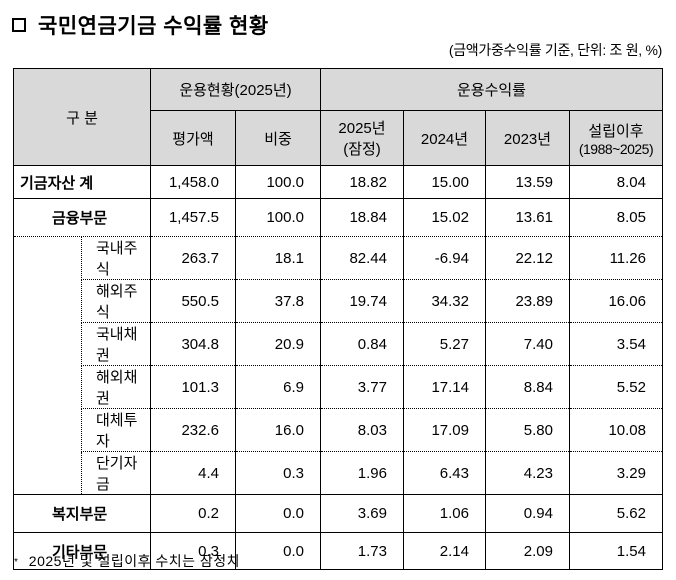 The height and width of the screenshot is (580, 676). Describe the element at coordinates (278, 301) in the screenshot. I see `cell-weight: 37.8` at that location.